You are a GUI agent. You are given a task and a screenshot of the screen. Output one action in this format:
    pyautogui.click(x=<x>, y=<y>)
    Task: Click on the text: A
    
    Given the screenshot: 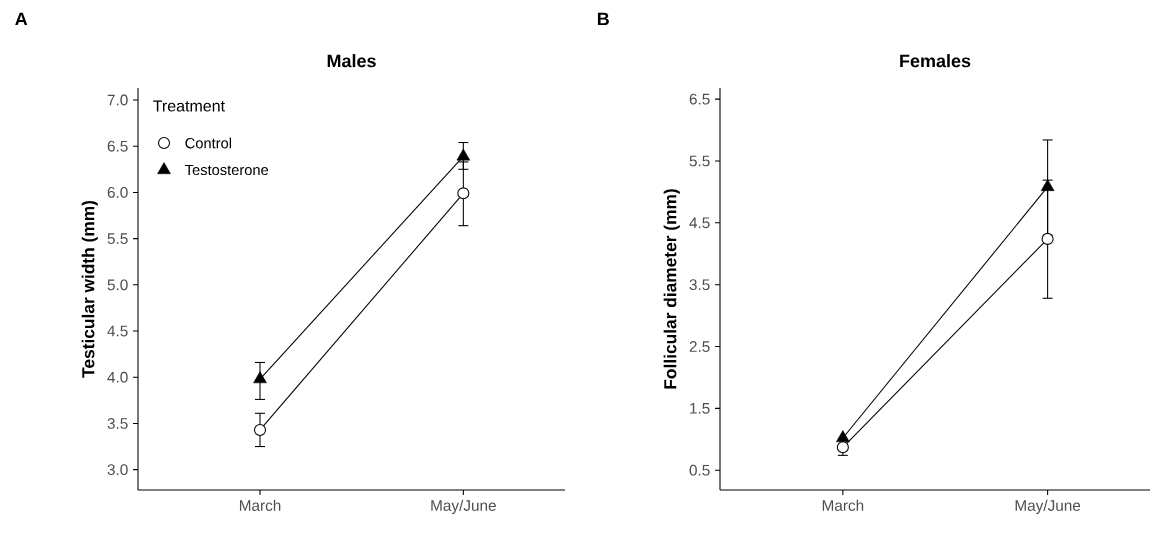 What is the action you would take?
    pyautogui.click(x=21, y=19)
    